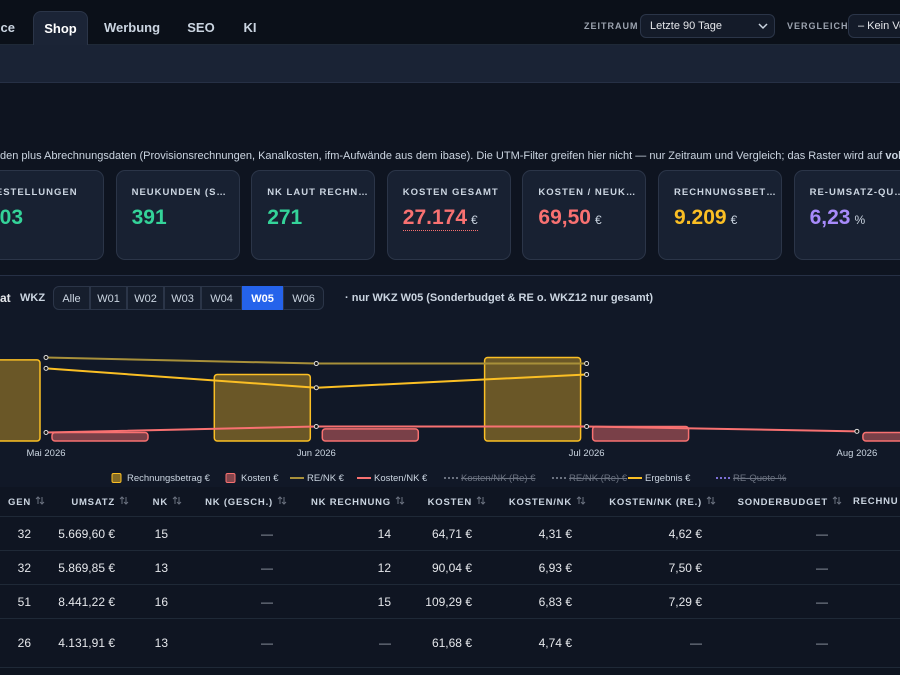  What do you see at coordinates (60, 28) in the screenshot?
I see `nav-tab: Shop` at bounding box center [60, 28].